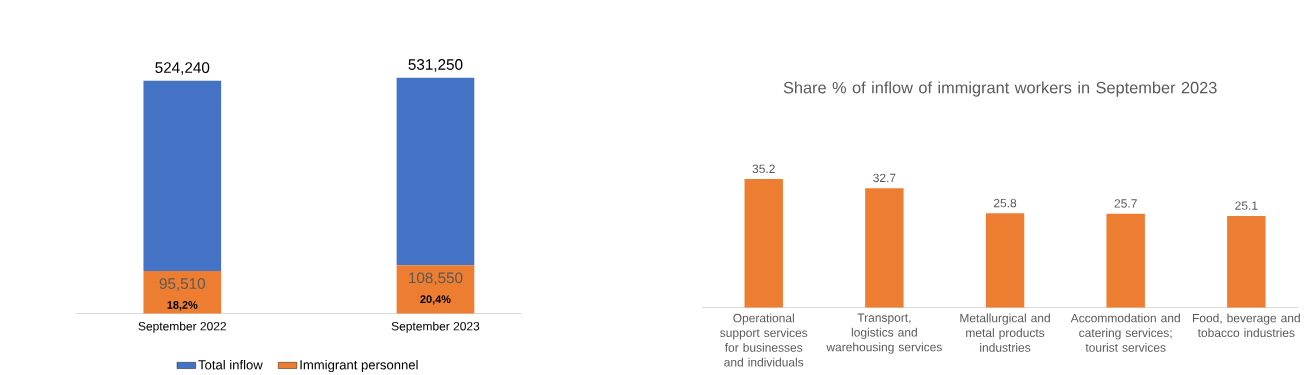  Describe the element at coordinates (182, 68) in the screenshot. I see `total-label: 524,240` at that location.